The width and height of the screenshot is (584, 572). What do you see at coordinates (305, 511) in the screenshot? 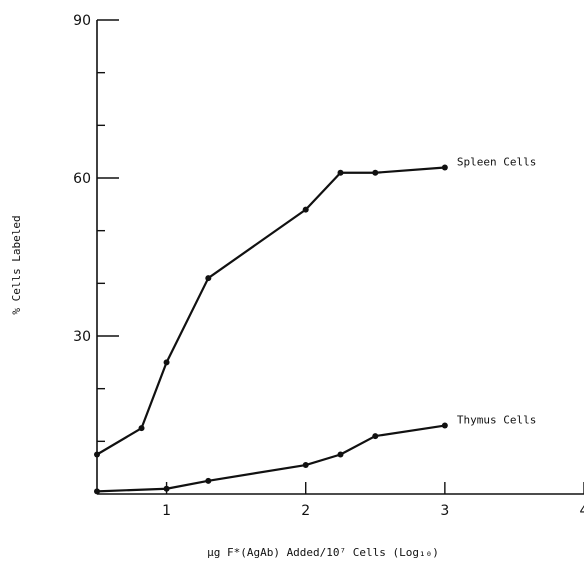
I see `x-tick-label: 2` at bounding box center [305, 511].